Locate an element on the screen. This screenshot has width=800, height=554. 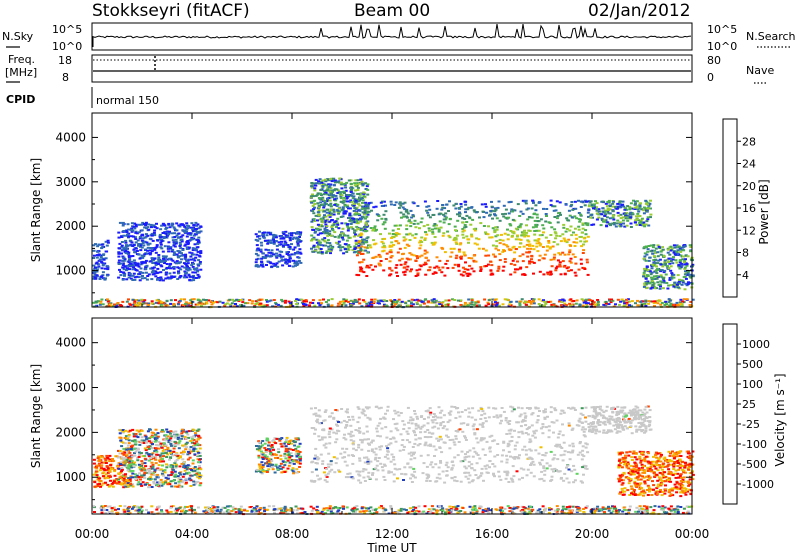
noise-left-tick-bottom: 10^0 is located at coordinates (67, 46).